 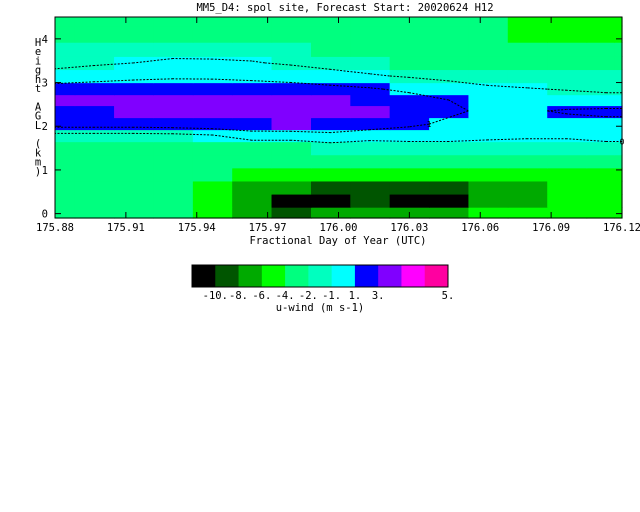 What do you see at coordinates (38, 117) in the screenshot?
I see `y-axis-label-char: G` at bounding box center [38, 117].